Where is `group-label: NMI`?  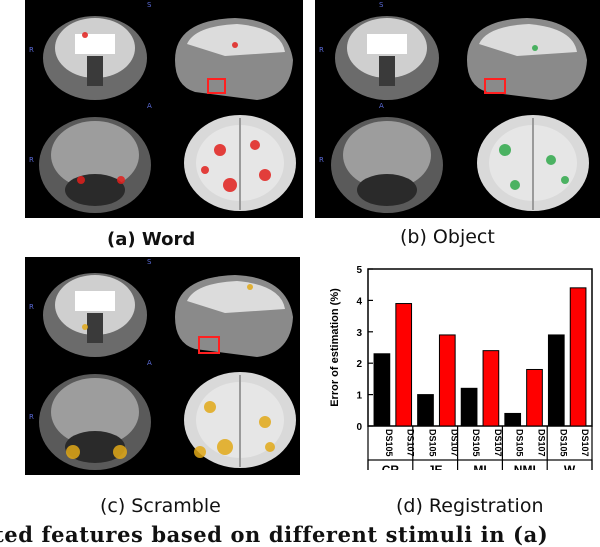
group-label: NMI is located at coordinates (525, 466).